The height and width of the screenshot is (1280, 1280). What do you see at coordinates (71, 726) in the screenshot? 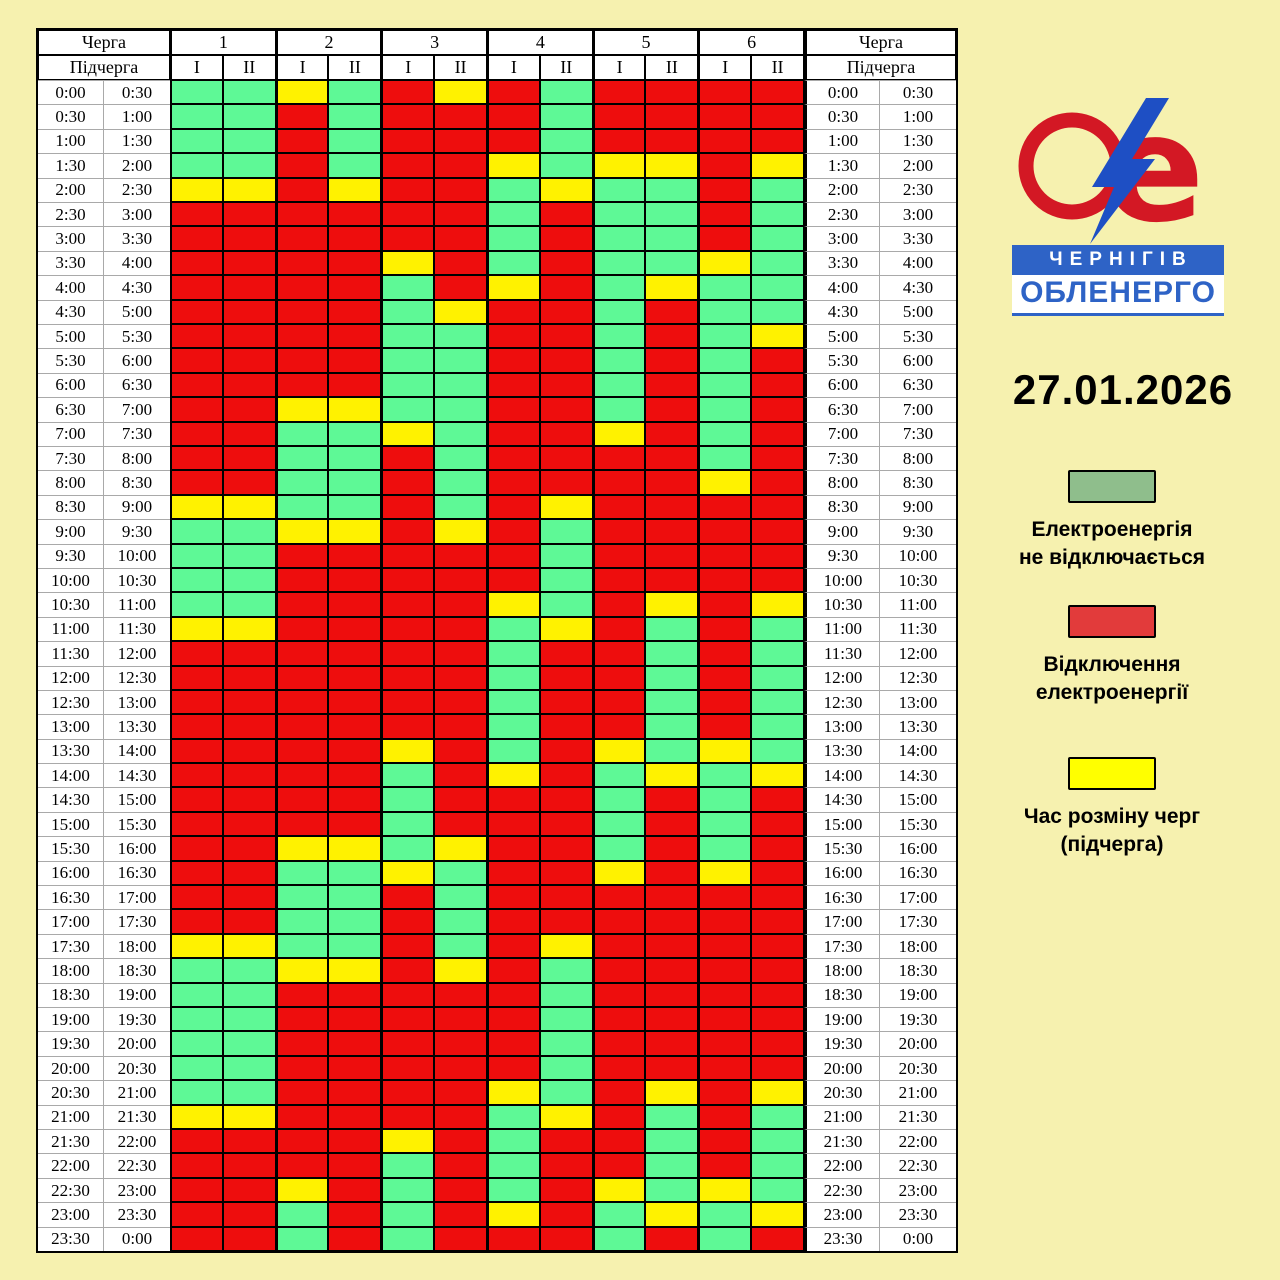
I see `time-cell-start: 13:00` at bounding box center [71, 726].